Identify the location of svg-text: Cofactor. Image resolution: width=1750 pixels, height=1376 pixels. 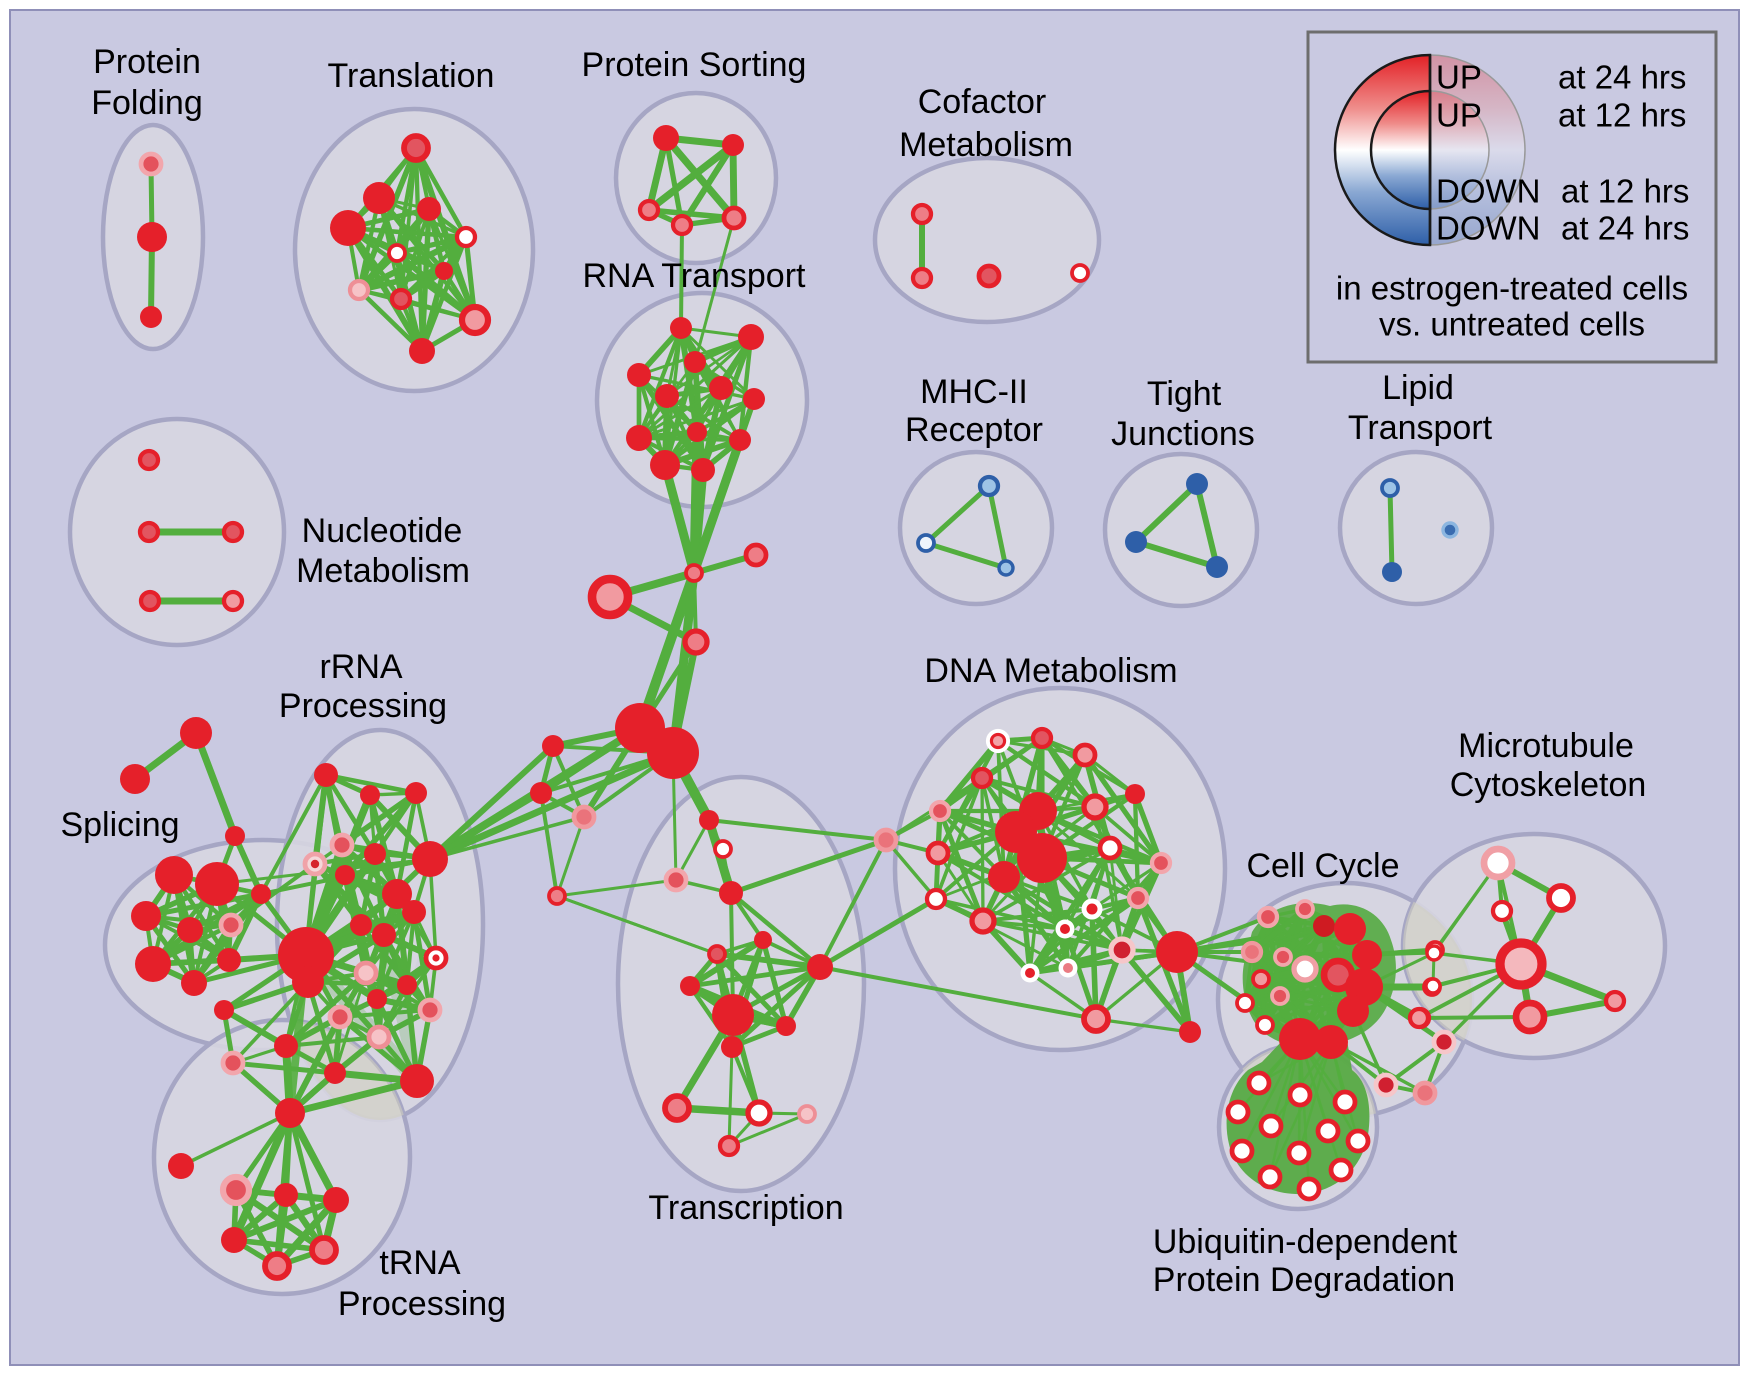
(982, 102).